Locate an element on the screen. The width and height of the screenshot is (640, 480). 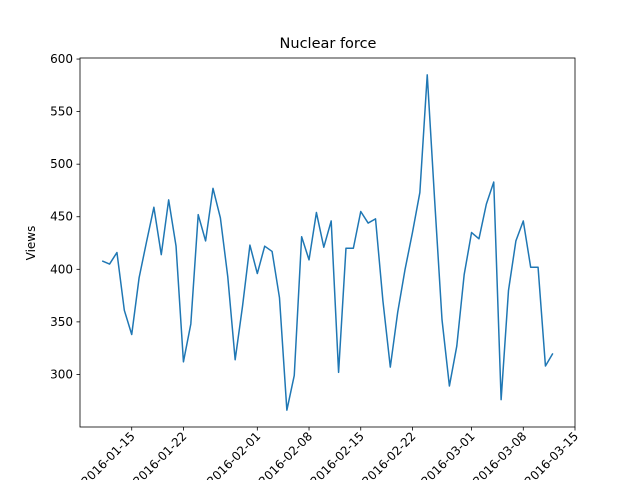
y-tick-label: 600 is located at coordinates (61, 59).